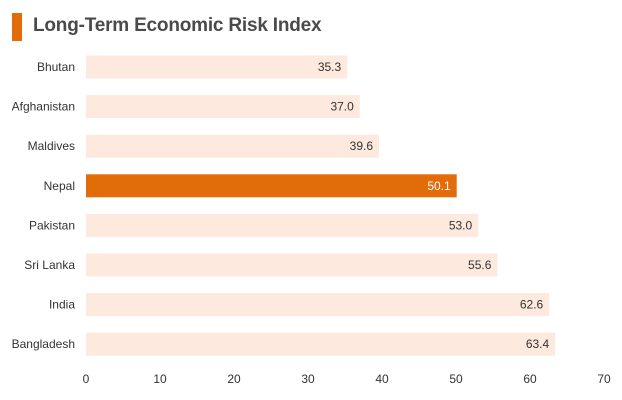 The width and height of the screenshot is (622, 400). What do you see at coordinates (362, 146) in the screenshot?
I see `value-label: 39.6` at bounding box center [362, 146].